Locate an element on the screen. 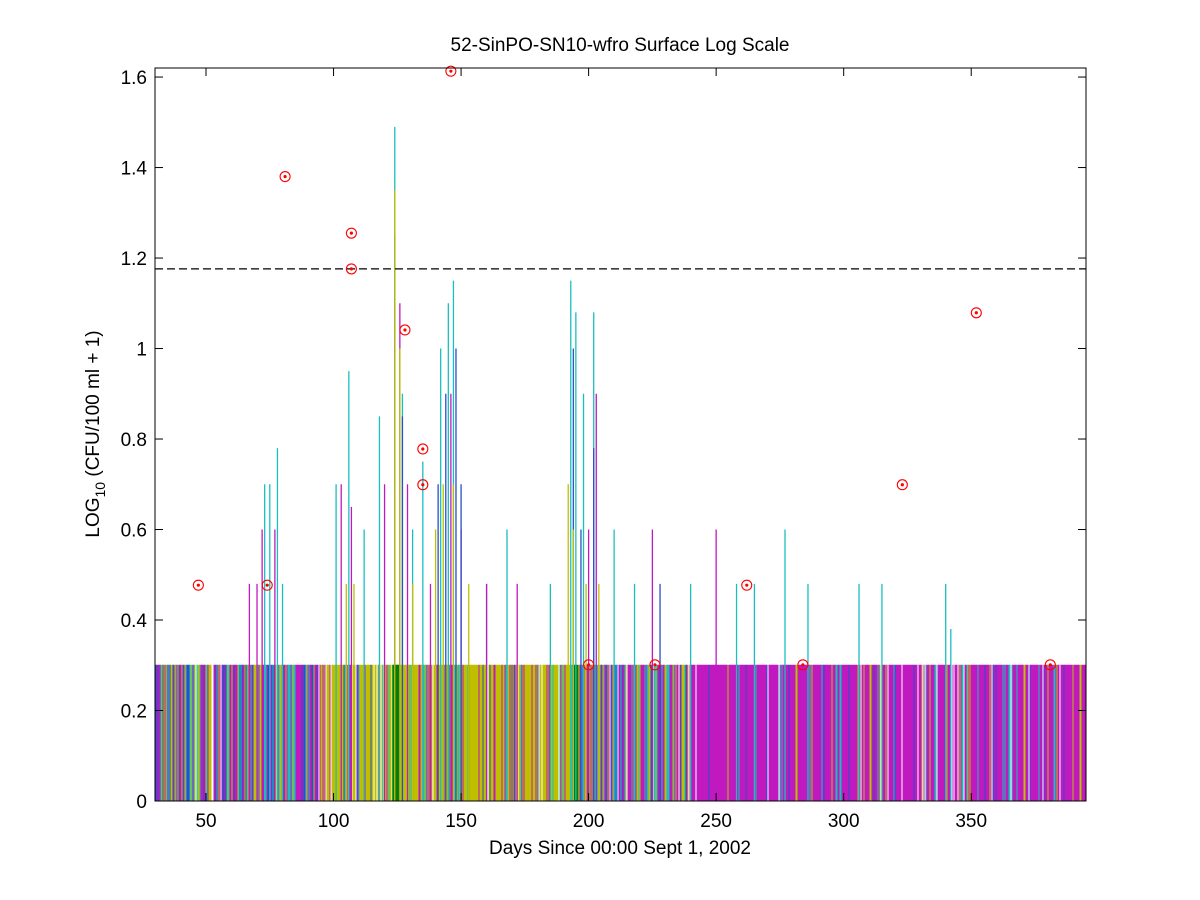 The width and height of the screenshot is (1200, 900). y-tick-label: 0.4 is located at coordinates (134, 621).